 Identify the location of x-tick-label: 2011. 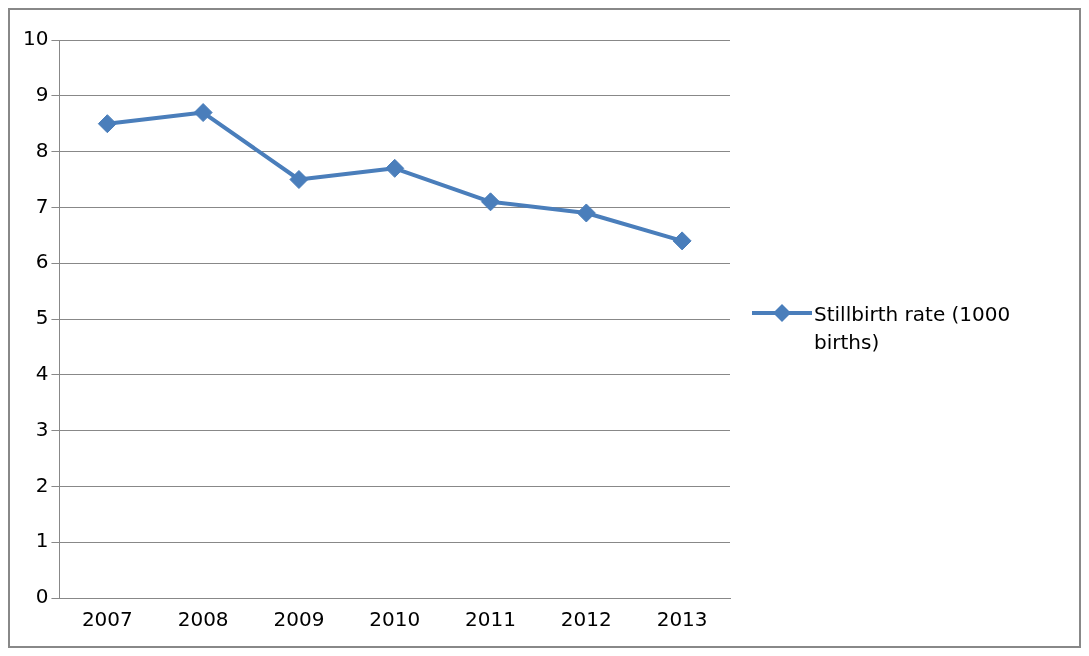
(490, 619).